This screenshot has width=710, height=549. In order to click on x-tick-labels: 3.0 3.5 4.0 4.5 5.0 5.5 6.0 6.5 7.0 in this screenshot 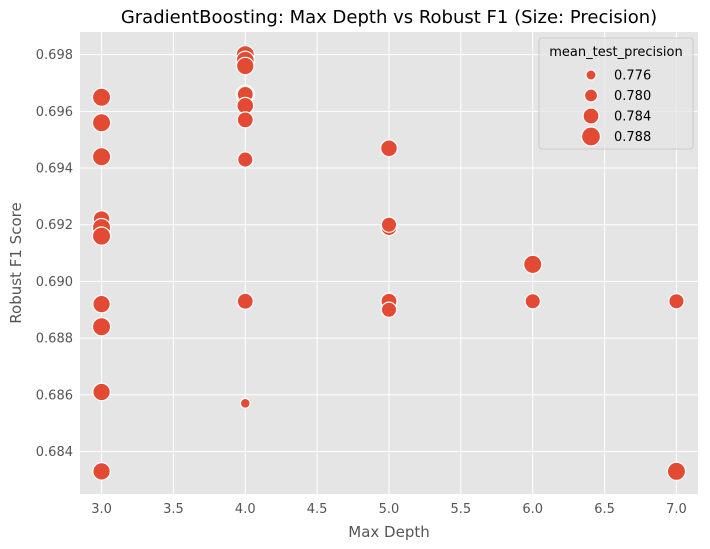, I will do `click(389, 509)`.